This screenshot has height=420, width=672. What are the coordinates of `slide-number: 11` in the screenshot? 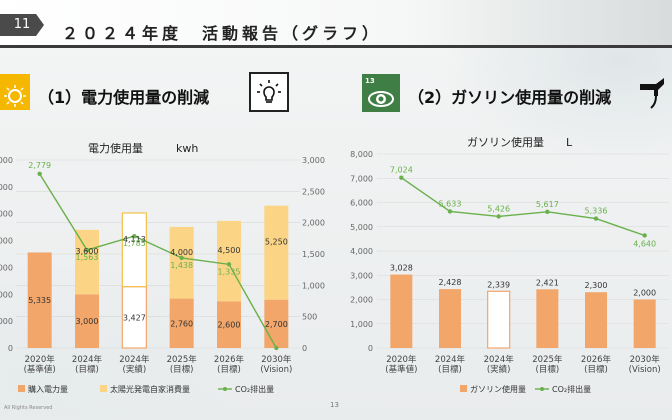 It's located at (22, 25).